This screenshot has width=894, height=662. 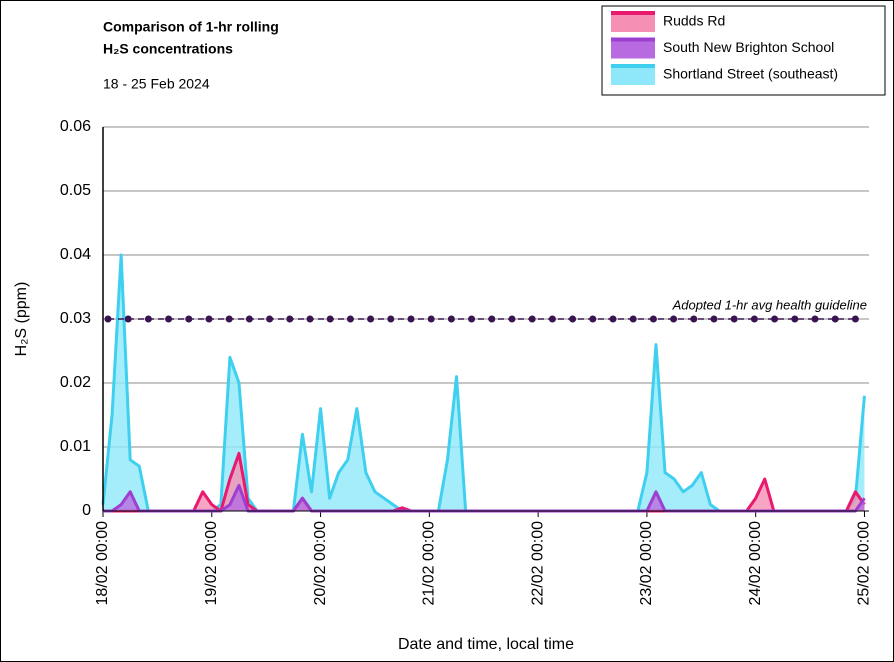 I want to click on x-axis-label: Date and time, local time, so click(x=486, y=644).